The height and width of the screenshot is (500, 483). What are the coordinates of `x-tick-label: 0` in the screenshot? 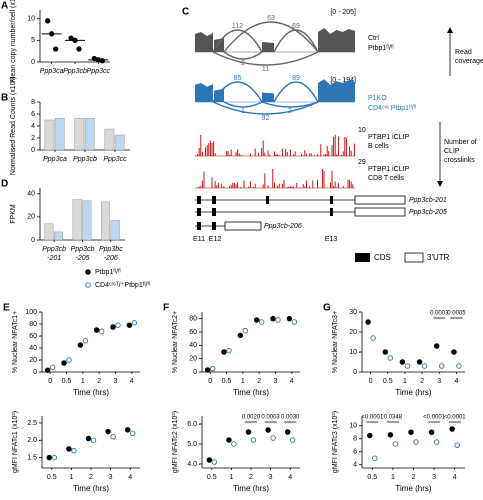 It's located at (50, 381).